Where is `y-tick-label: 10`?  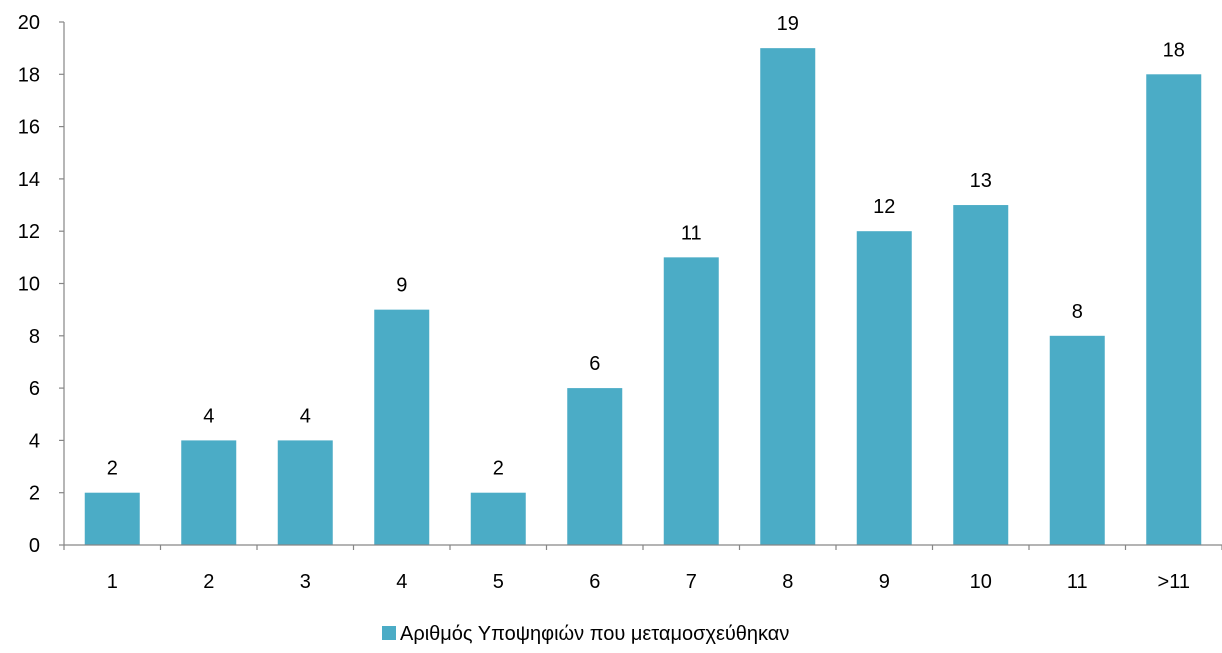 y-tick-label: 10 is located at coordinates (29, 285).